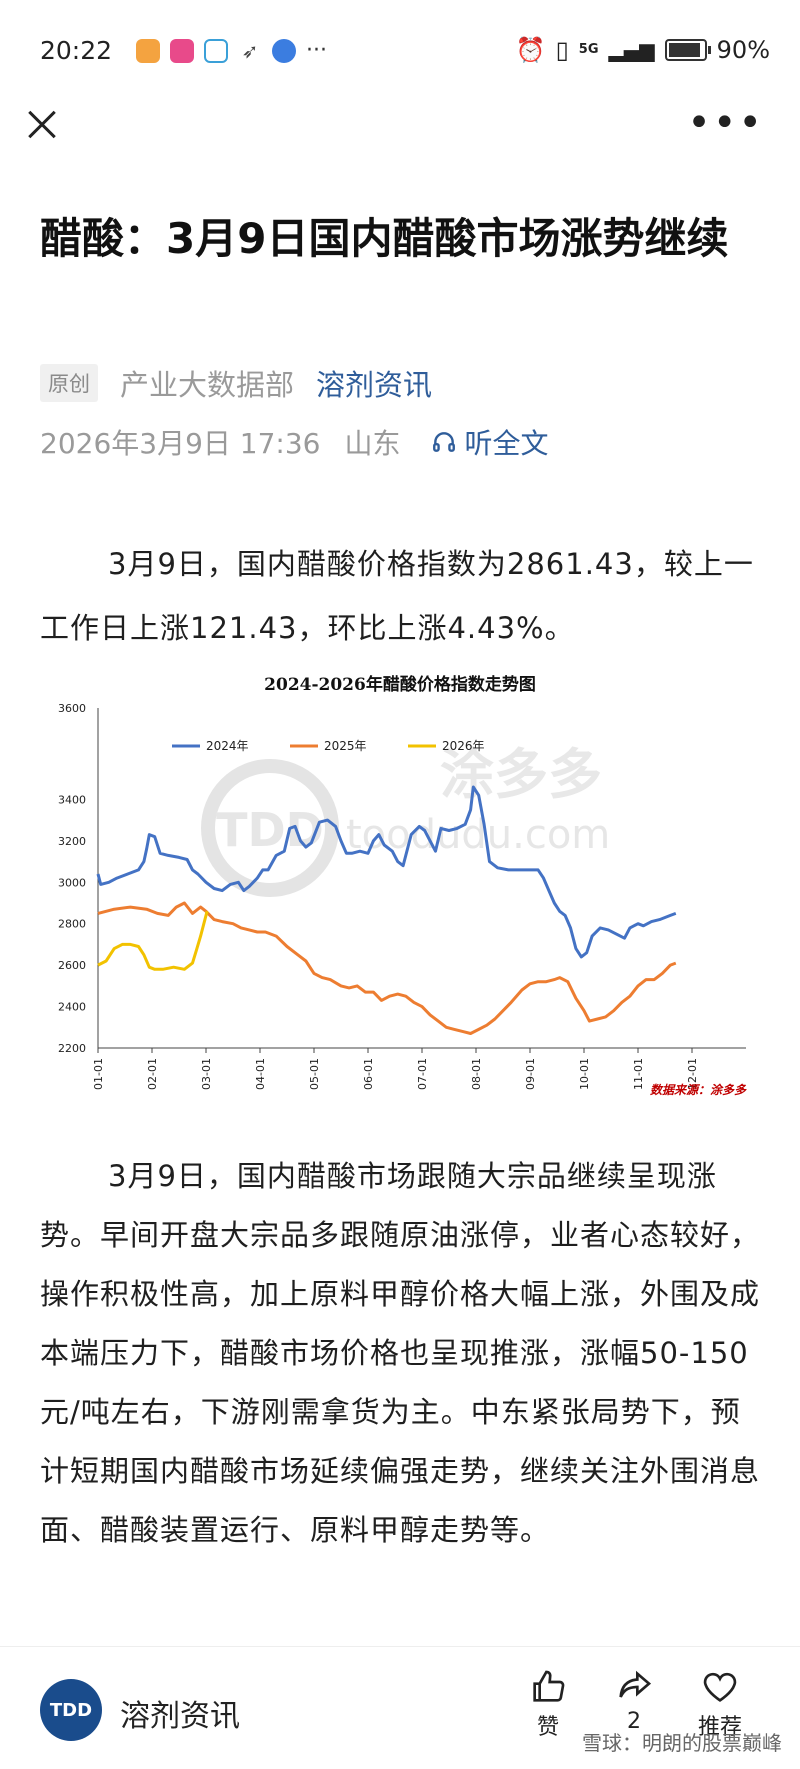  I want to click on link-app-icon, so click(216, 50).